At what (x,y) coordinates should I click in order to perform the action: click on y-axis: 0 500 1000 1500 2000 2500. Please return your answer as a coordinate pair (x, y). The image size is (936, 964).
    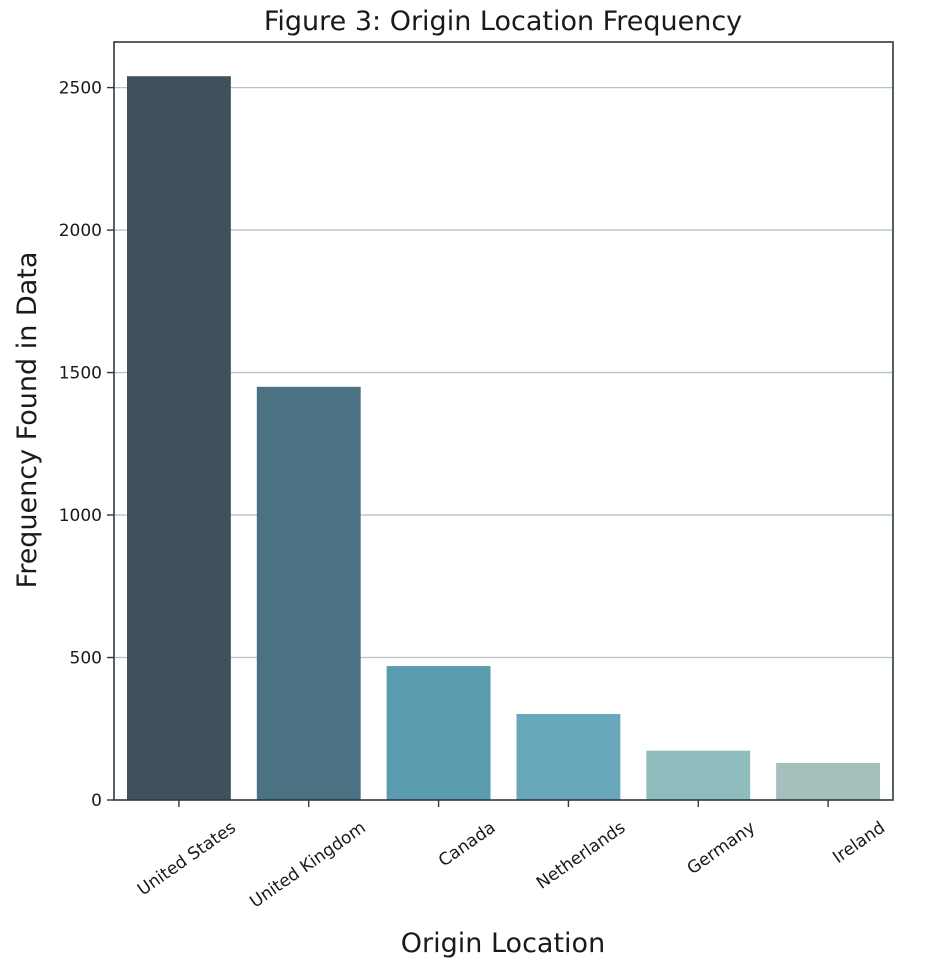
    Looking at the image, I should click on (86, 445).